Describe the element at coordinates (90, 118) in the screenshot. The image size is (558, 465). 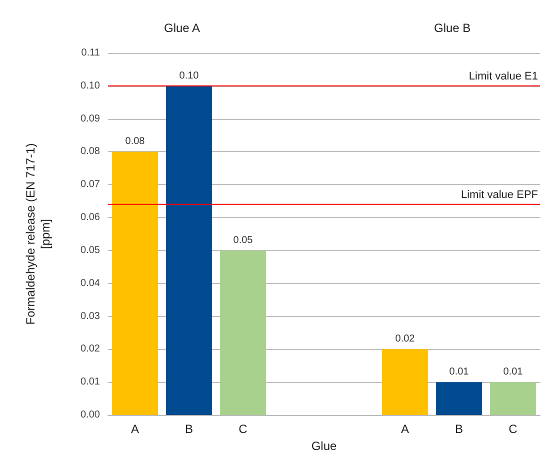
I see `y-tick-label: 0.09` at that location.